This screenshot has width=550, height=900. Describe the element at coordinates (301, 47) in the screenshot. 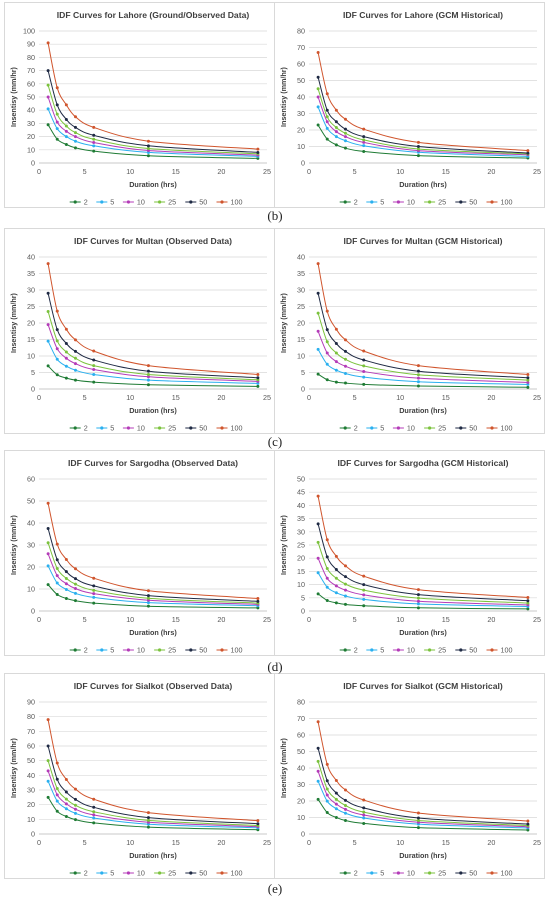

I see `y-tick-label: 70` at that location.